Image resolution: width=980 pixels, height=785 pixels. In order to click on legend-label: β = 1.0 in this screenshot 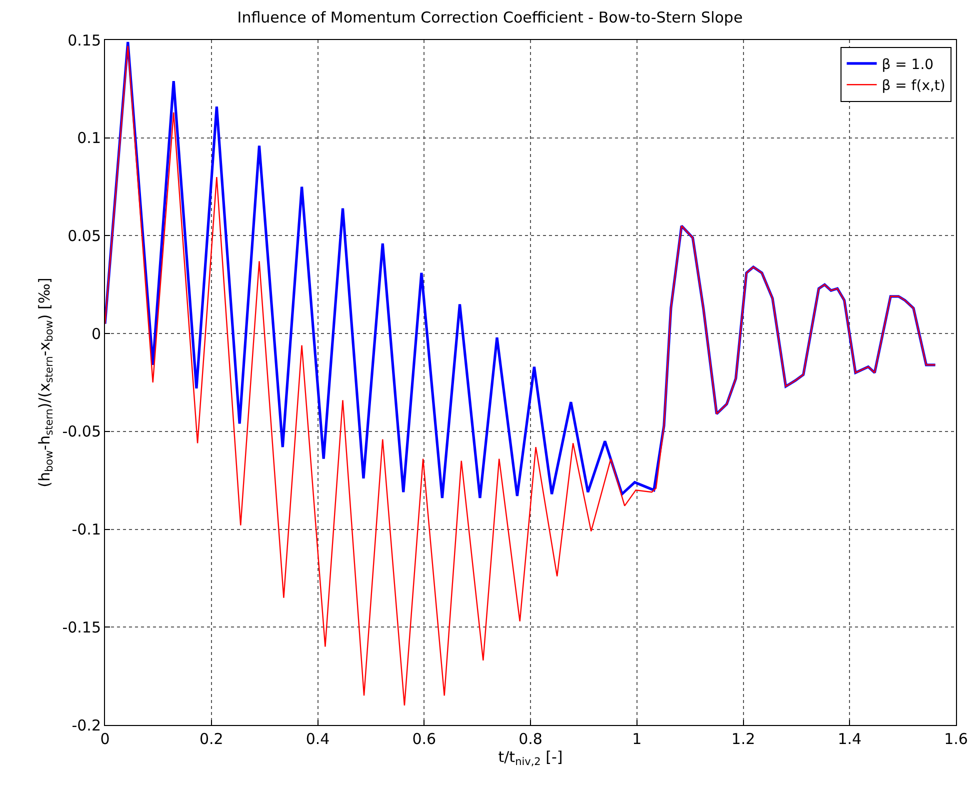, I will do `click(908, 64)`.